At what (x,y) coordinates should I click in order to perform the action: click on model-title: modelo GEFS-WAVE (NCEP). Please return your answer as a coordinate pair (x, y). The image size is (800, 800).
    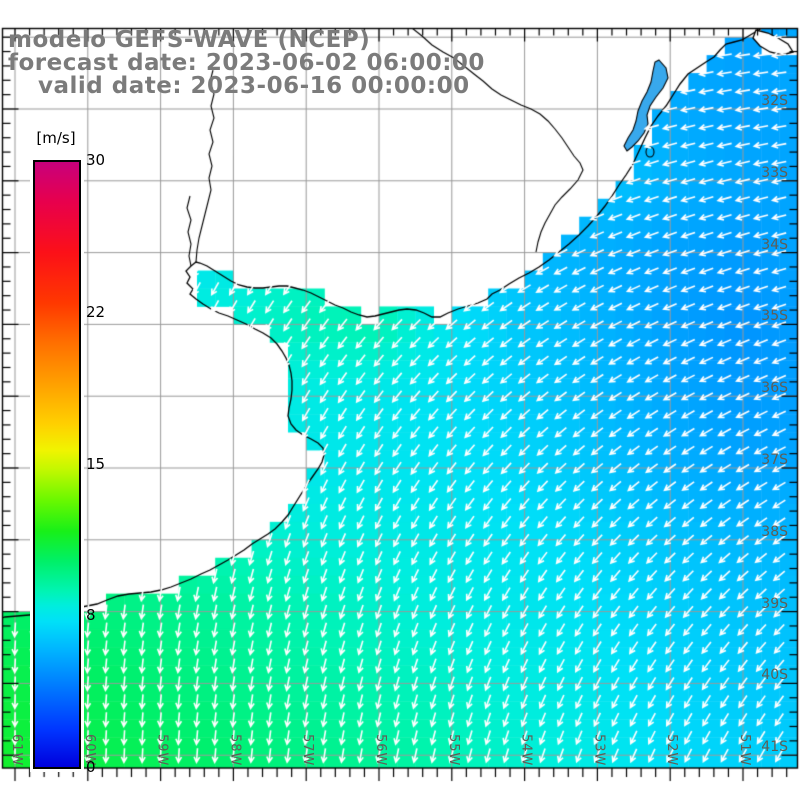
    Looking at the image, I should click on (189, 40).